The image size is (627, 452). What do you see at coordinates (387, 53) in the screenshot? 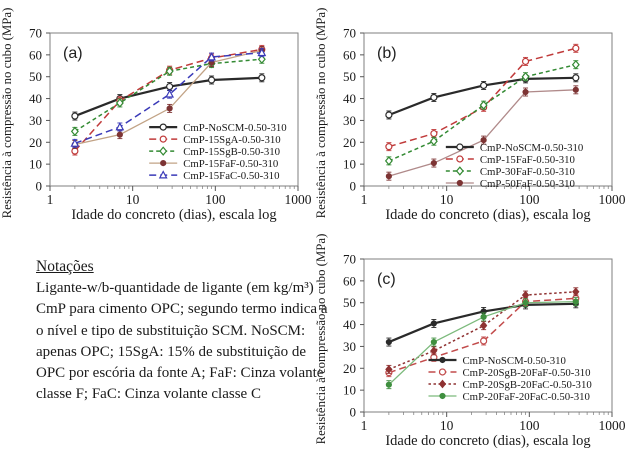
I see `svg-text: (b)` at bounding box center [387, 53].